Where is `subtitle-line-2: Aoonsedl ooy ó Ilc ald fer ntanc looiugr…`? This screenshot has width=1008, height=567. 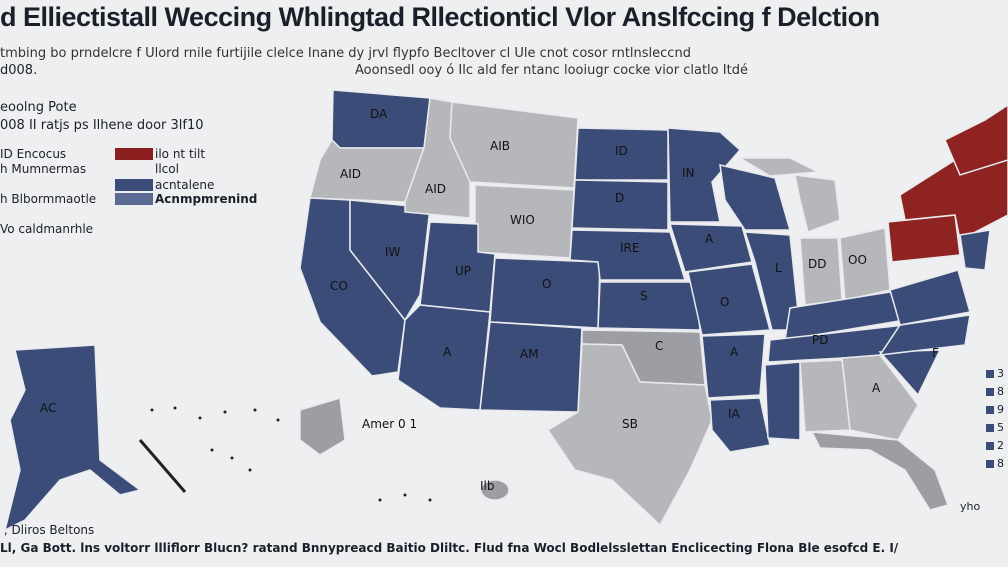
subtitle-line-2: Aoonsedl ooy ó Ilc ald fer ntanc looiugr… is located at coordinates (551, 70).